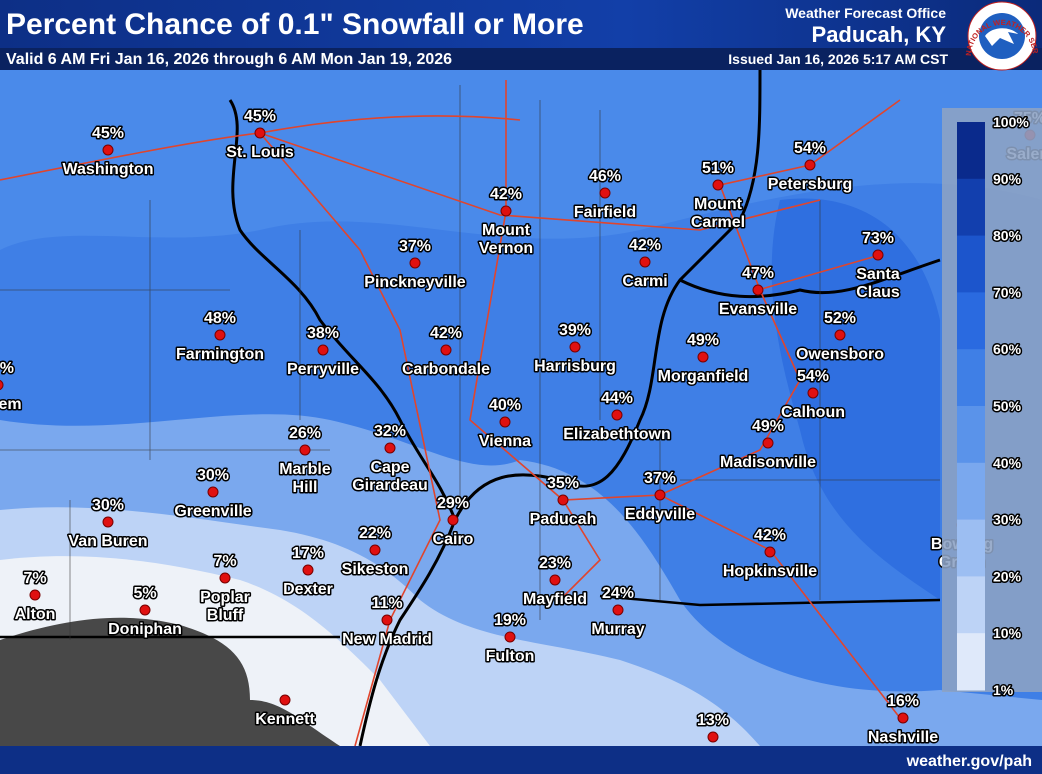 The height and width of the screenshot is (774, 1042). I want to click on city-chance: 40%, so click(505, 405).